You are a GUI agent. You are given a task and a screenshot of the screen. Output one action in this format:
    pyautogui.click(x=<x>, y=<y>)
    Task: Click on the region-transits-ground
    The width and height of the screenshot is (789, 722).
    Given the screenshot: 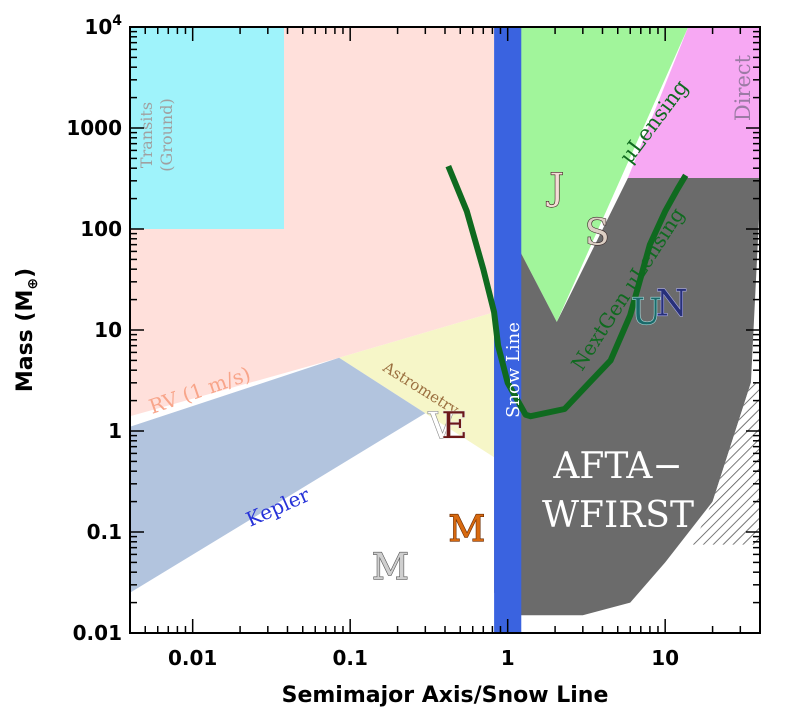 What is the action you would take?
    pyautogui.click(x=207, y=128)
    